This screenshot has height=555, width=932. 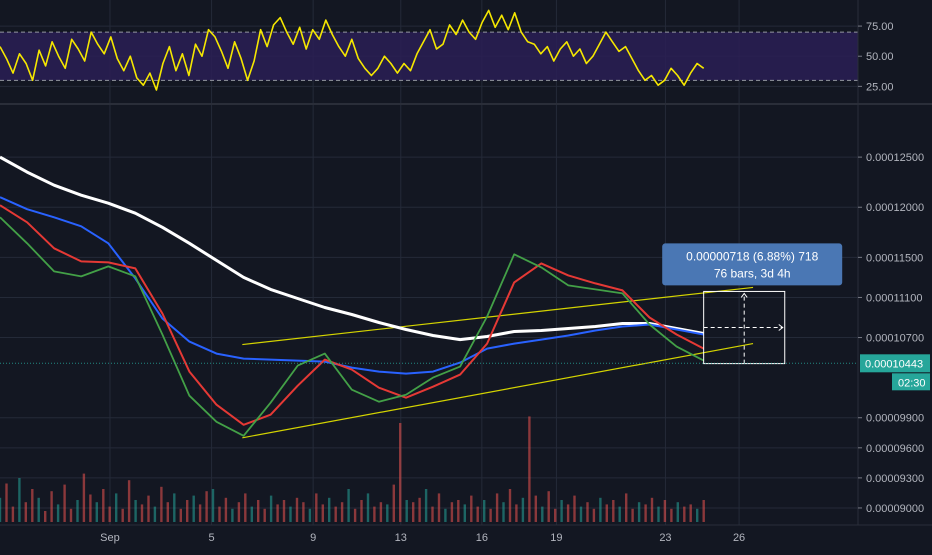 What do you see at coordinates (498, 316) in the screenshot?
I see `channel-upper-line` at bounding box center [498, 316].